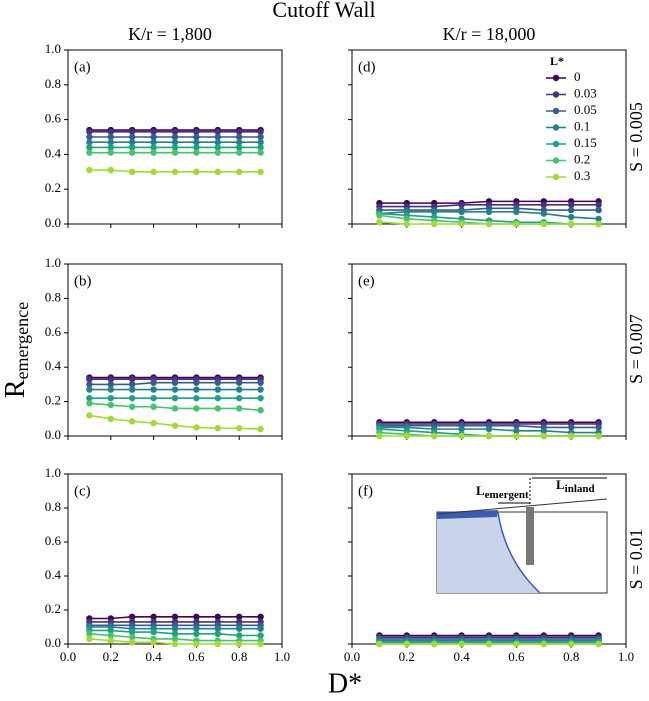 This screenshot has width=649, height=701. I want to click on x-tick-label: 0.0, so click(68, 656).